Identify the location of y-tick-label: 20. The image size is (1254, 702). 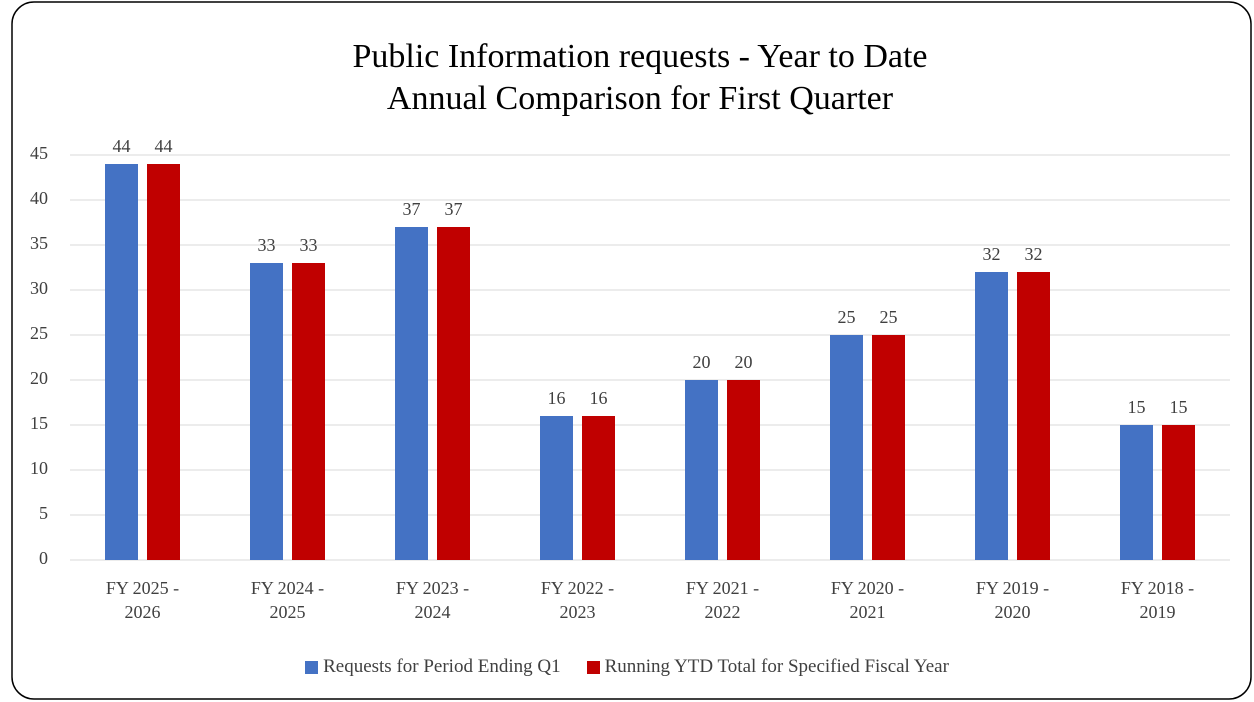
(39, 378).